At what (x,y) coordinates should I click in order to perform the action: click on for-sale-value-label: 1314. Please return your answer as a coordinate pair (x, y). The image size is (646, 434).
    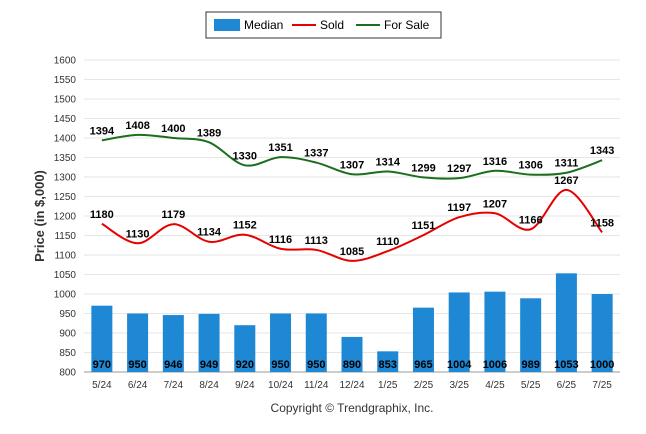
    Looking at the image, I should click on (387, 163).